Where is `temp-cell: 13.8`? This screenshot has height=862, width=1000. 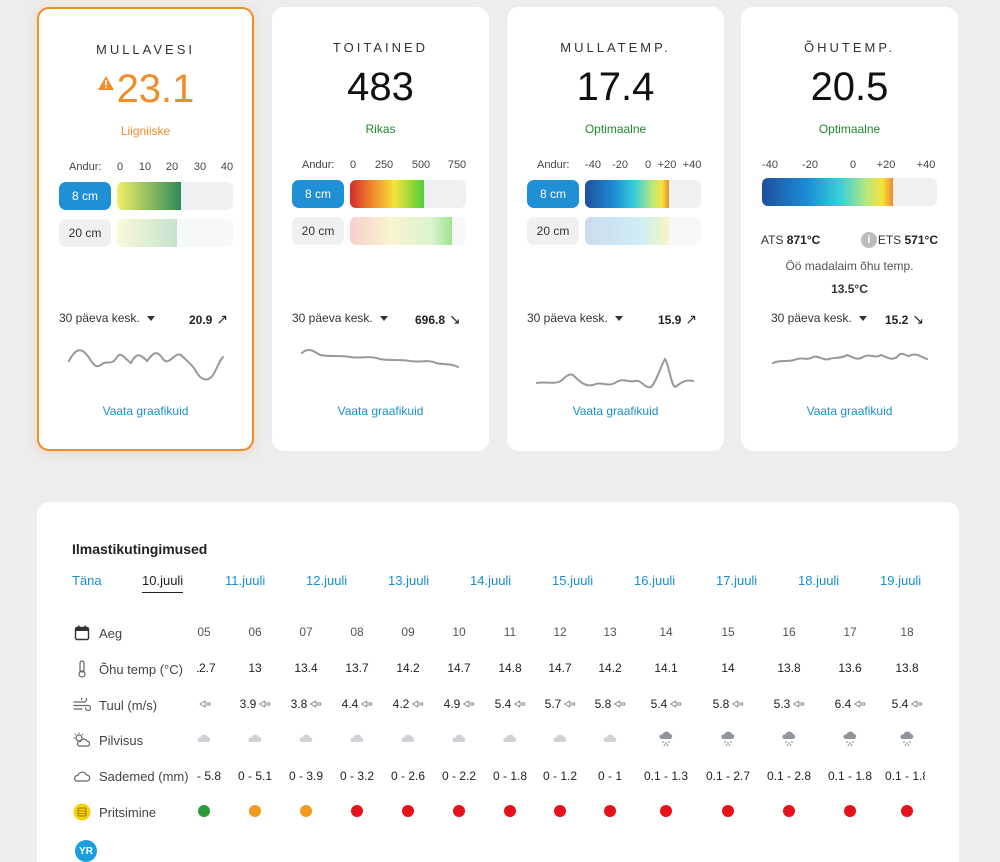 temp-cell: 13.8 is located at coordinates (907, 668).